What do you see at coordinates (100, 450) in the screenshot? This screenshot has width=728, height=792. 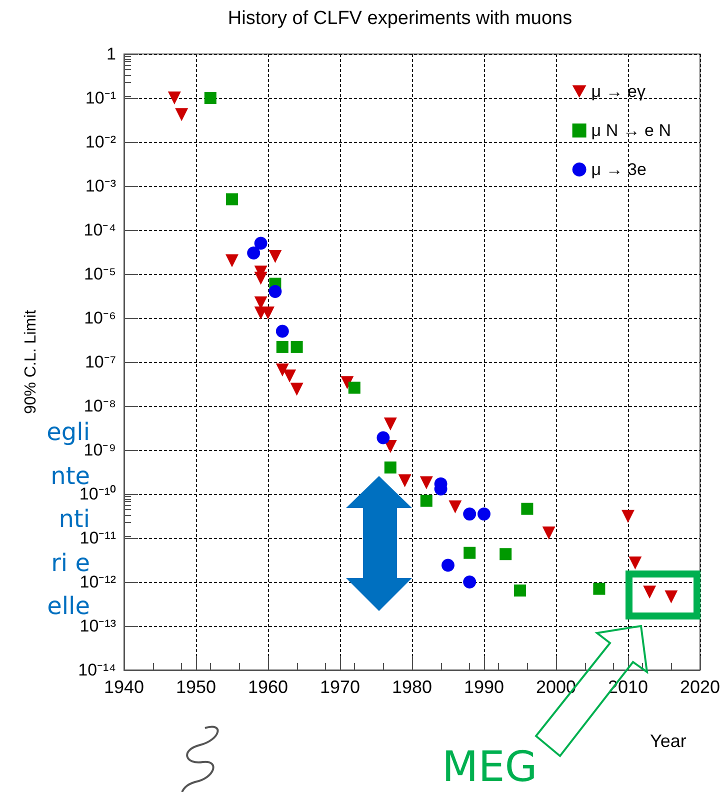 I see `y-tick-label: 10⁻⁹` at bounding box center [100, 450].